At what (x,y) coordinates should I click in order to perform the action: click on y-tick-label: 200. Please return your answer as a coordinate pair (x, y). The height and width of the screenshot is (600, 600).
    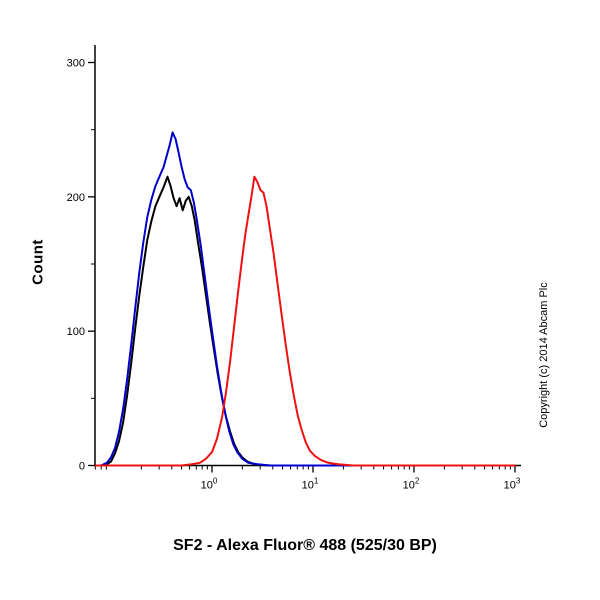
    Looking at the image, I should click on (76, 198).